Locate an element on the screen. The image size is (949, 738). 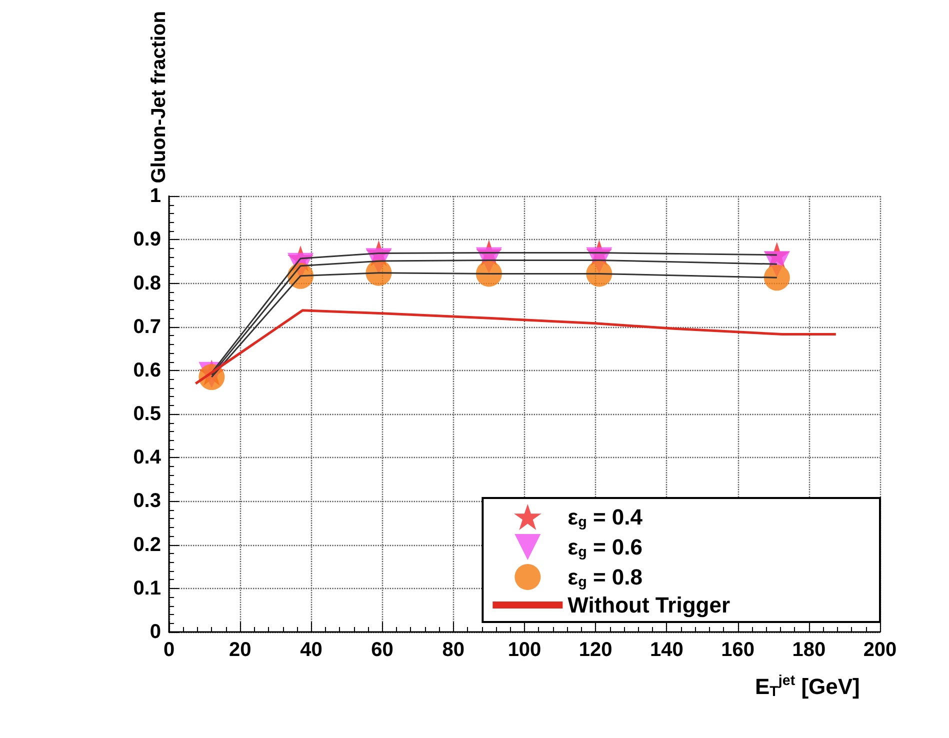
y-tick-label: 1 is located at coordinates (155, 196).